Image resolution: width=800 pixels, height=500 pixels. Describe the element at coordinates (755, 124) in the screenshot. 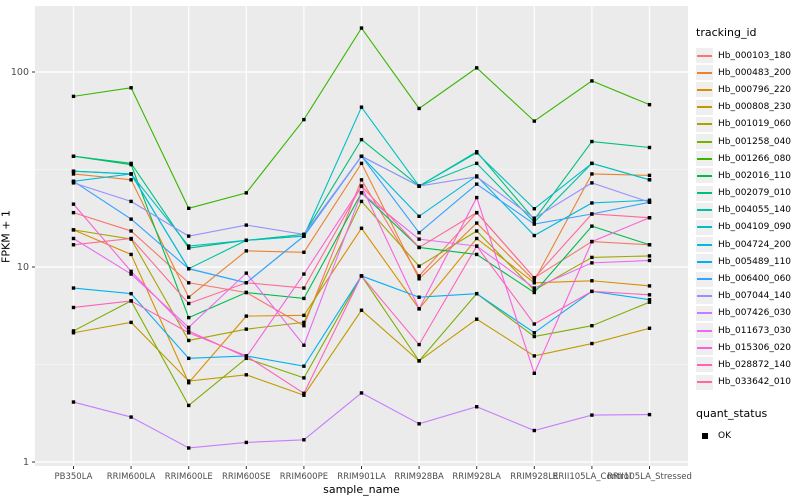

I see `legend-item-label: Hb_001019_060` at that location.